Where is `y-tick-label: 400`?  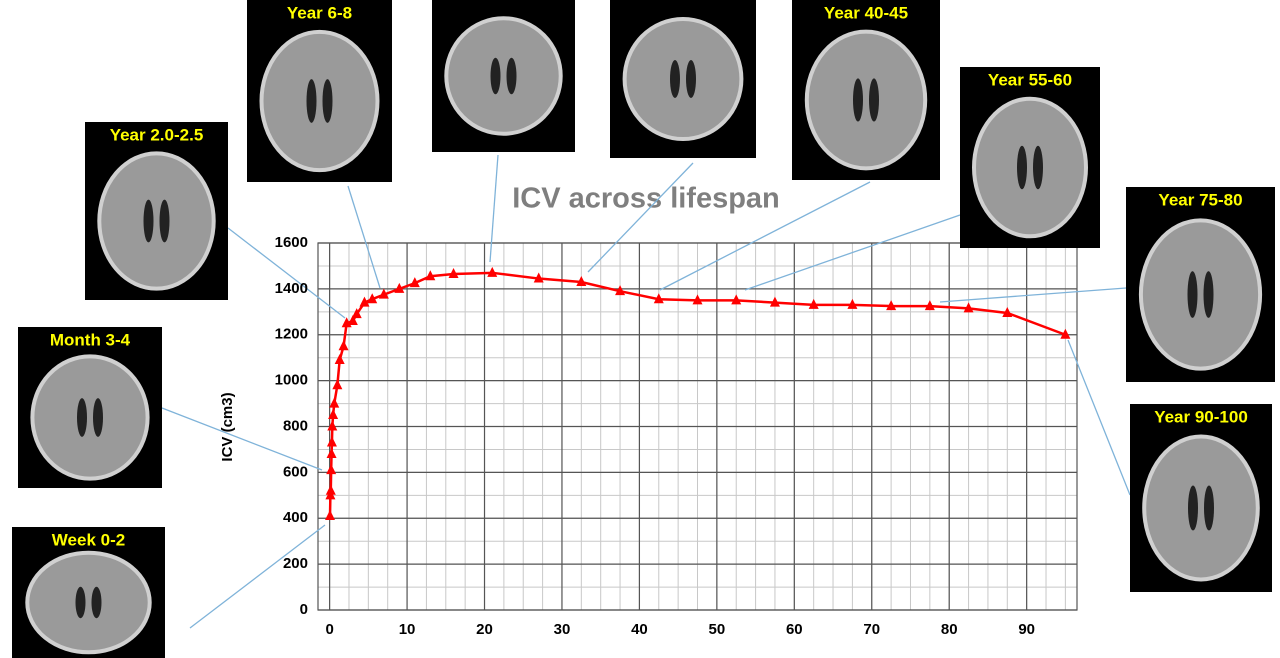 y-tick-label: 400 is located at coordinates (295, 517).